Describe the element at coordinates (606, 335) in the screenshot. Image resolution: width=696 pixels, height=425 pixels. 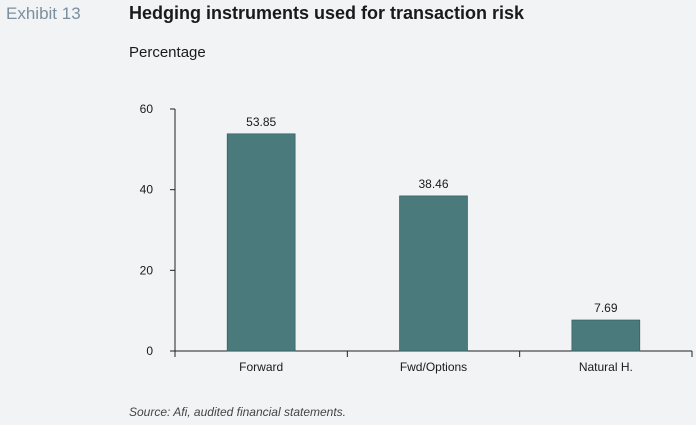
I see `bar-natural-h` at that location.